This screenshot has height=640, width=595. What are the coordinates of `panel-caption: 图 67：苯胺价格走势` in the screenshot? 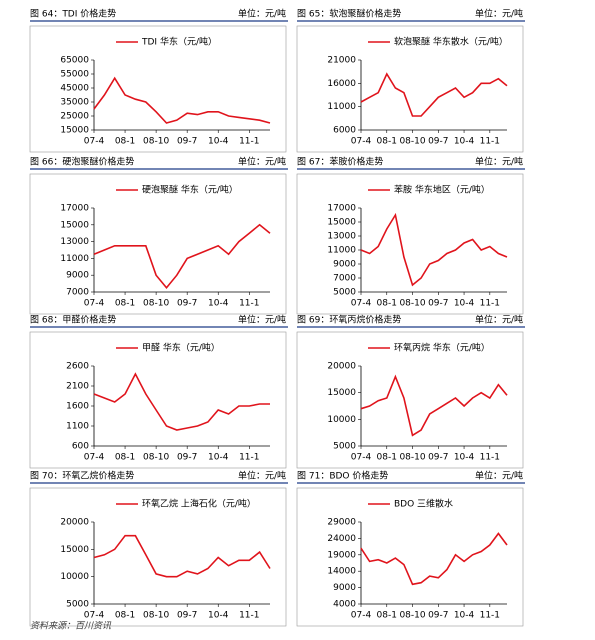 It's located at (340, 162).